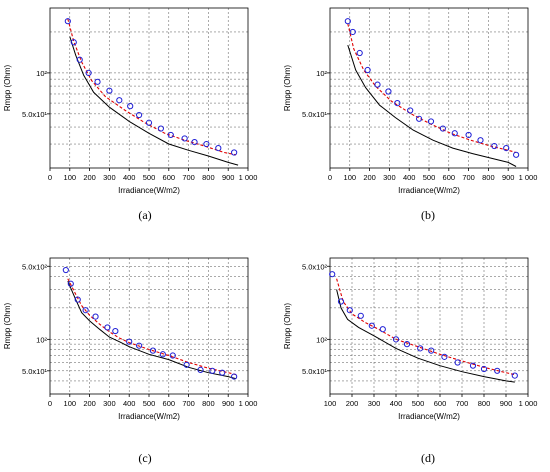 Image resolution: width=550 pixels, height=472 pixels. What do you see at coordinates (144, 215) in the screenshot?
I see `panel-label: (a)` at bounding box center [144, 215].